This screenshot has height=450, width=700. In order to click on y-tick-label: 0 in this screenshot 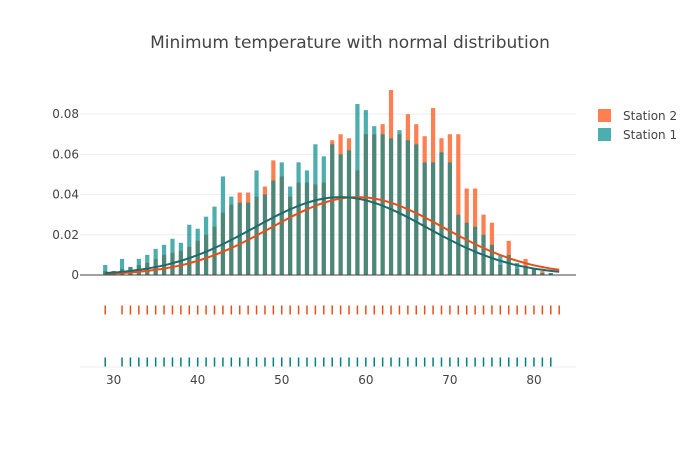, I will do `click(75, 275)`.